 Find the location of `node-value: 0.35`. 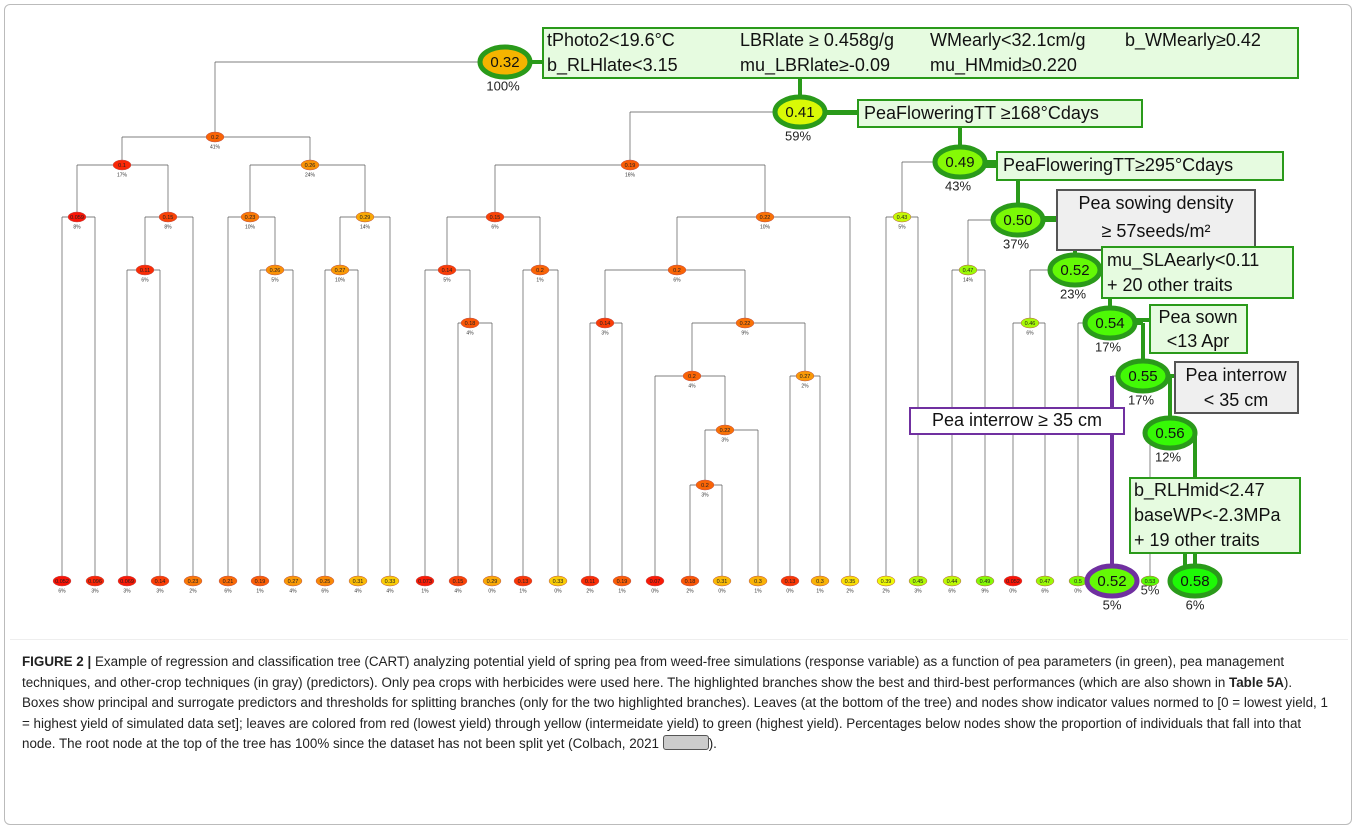

node-value: 0.35 is located at coordinates (850, 582).